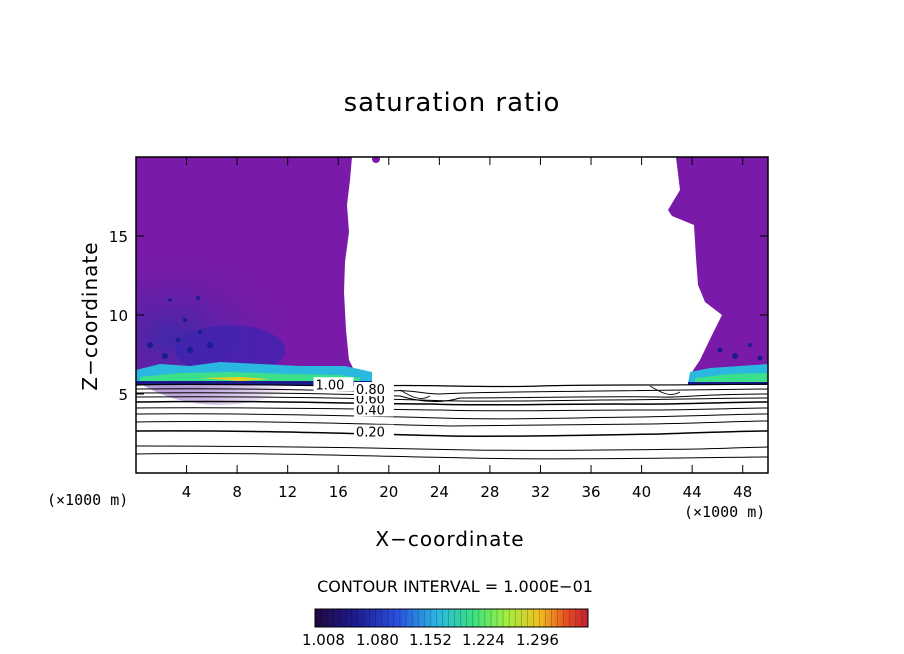 This screenshot has height=654, width=904. What do you see at coordinates (452, 103) in the screenshot?
I see `chart-title: saturation ratio` at bounding box center [452, 103].